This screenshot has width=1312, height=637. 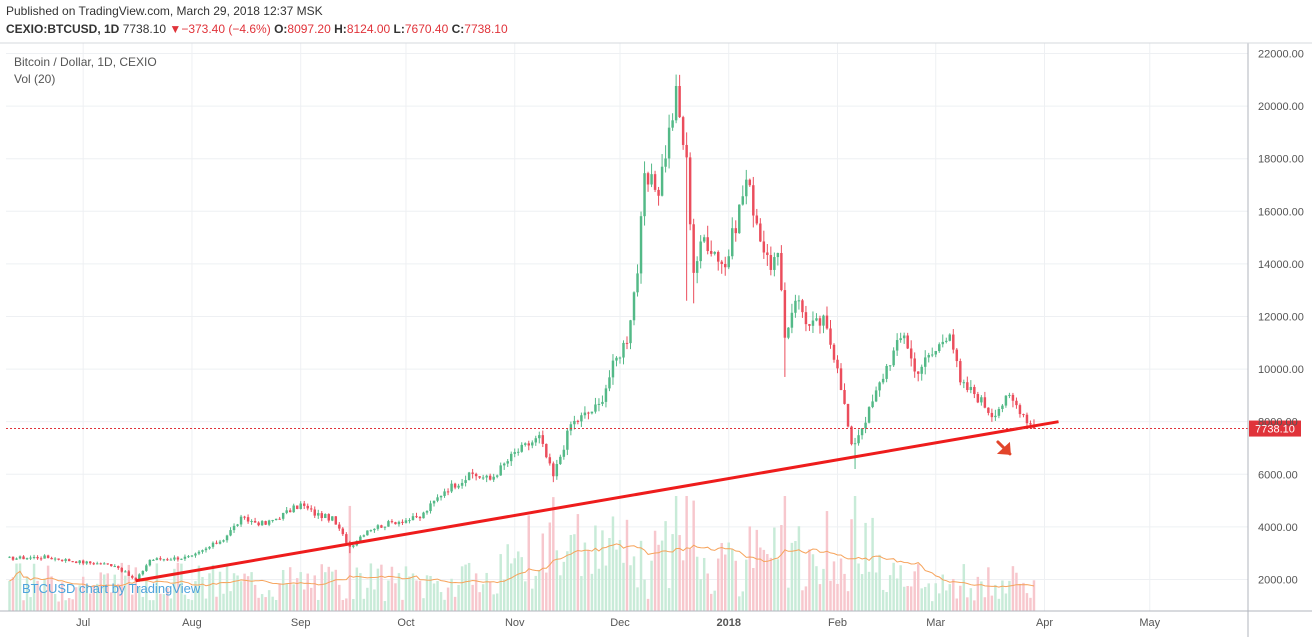 I want to click on x-tick-label: Dec, so click(x=620, y=623).